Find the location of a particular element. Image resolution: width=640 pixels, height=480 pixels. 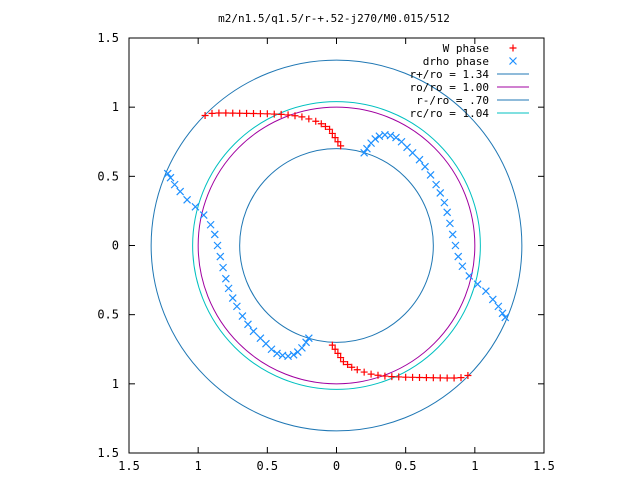

legend-label: W phase is located at coordinates (466, 48).